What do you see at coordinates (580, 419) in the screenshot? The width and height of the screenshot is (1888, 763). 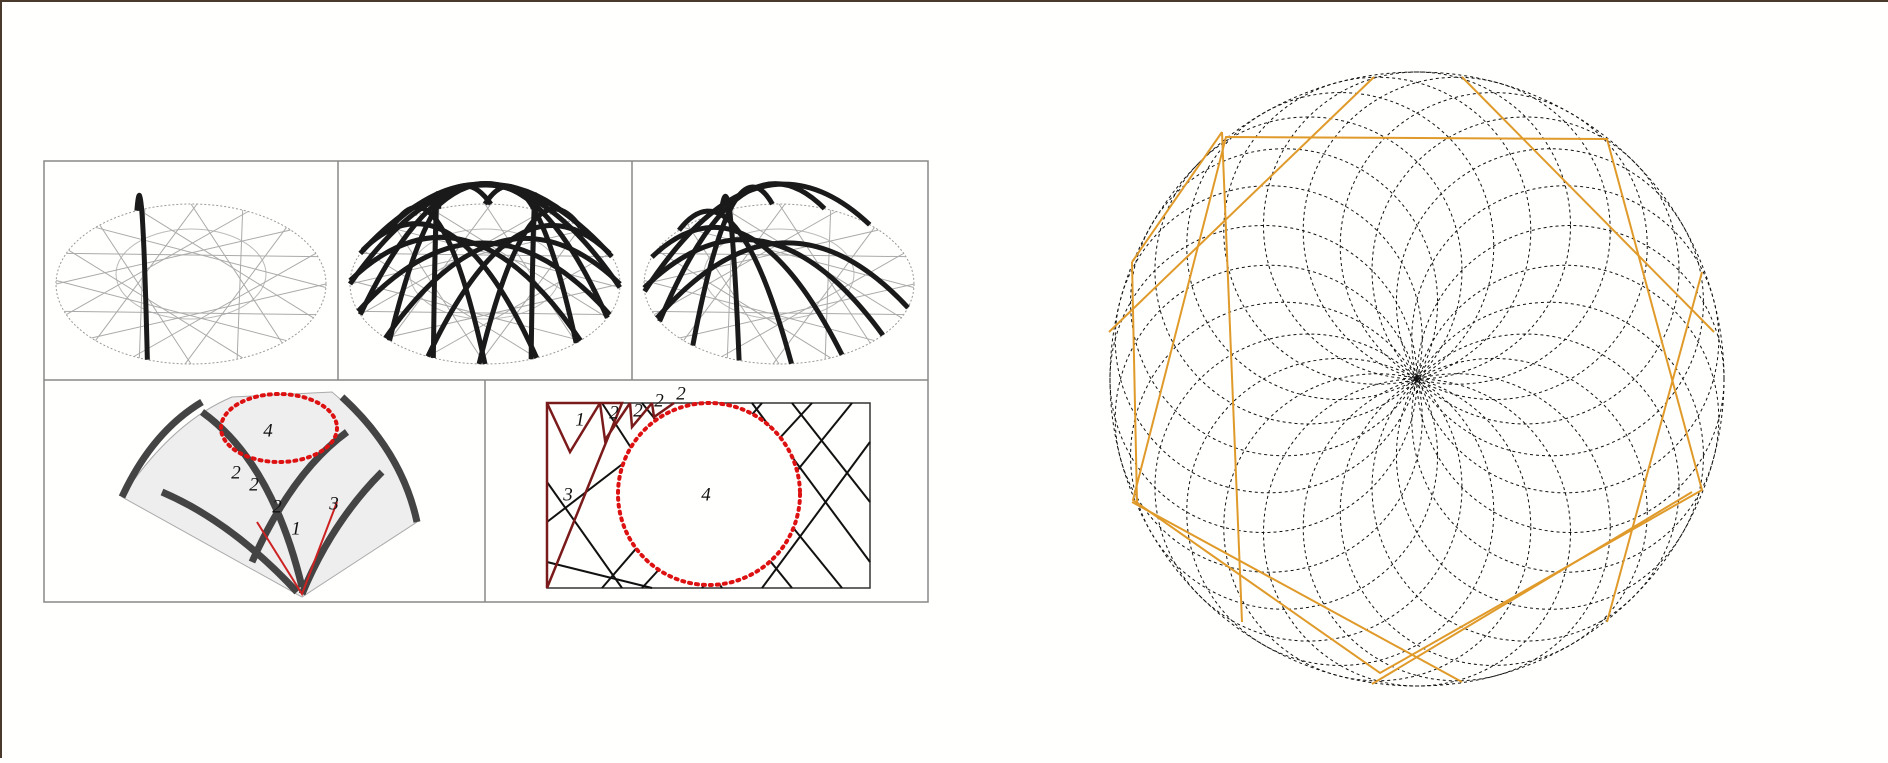 I see `plan-label: 1` at bounding box center [580, 419].